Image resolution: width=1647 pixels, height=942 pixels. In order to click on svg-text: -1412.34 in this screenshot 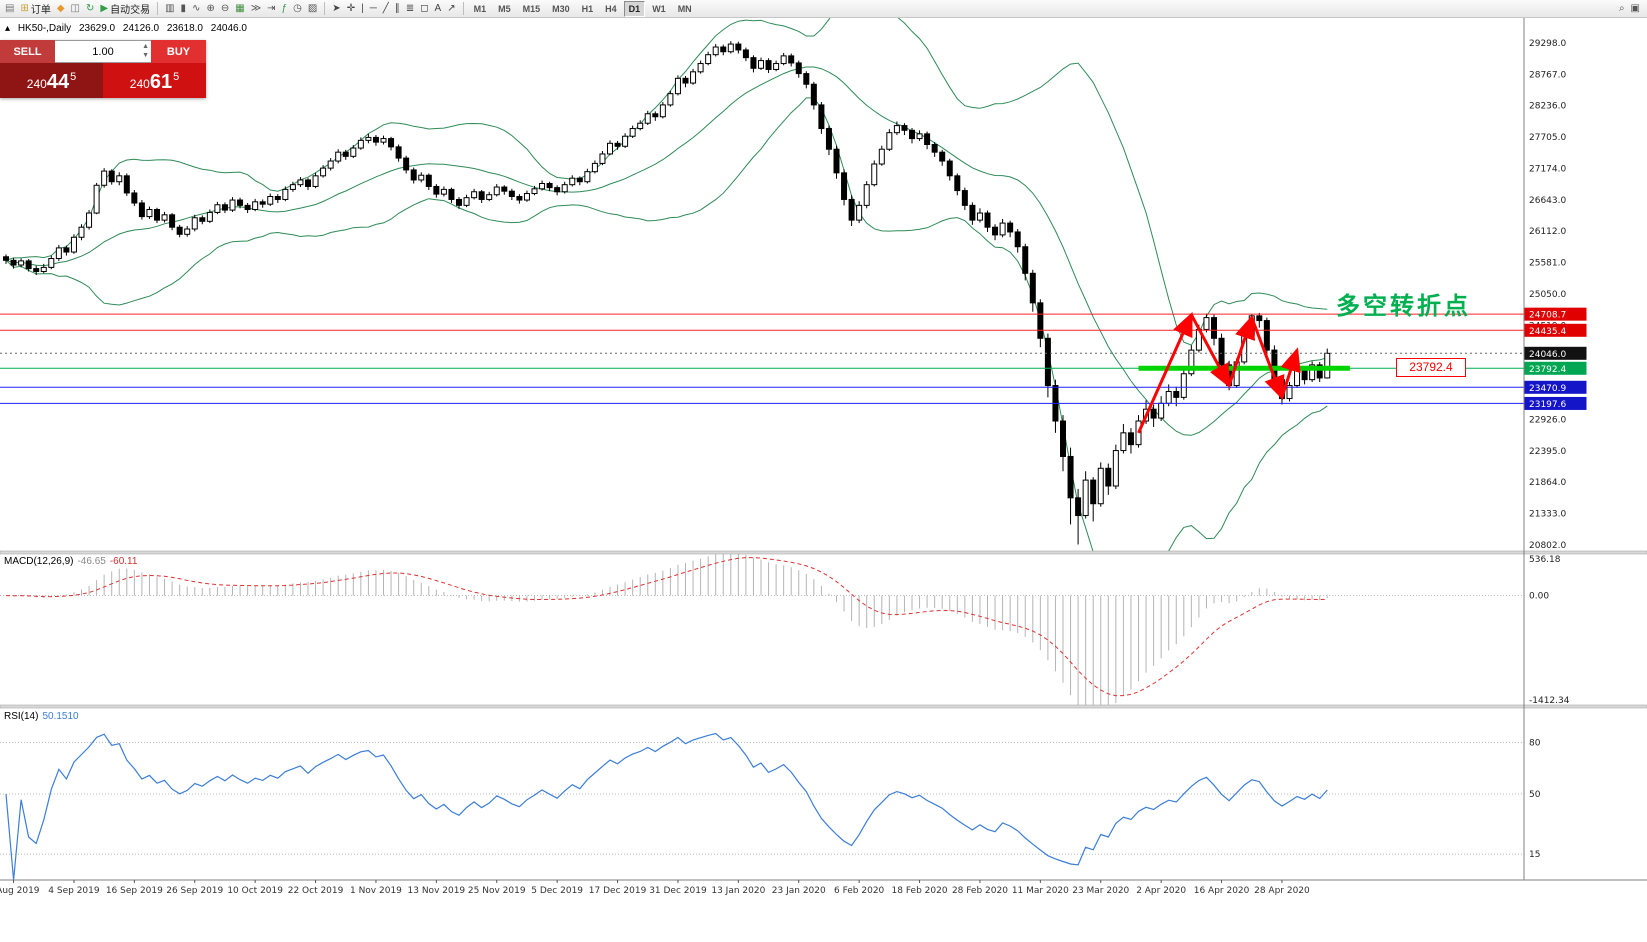, I will do `click(1549, 701)`.